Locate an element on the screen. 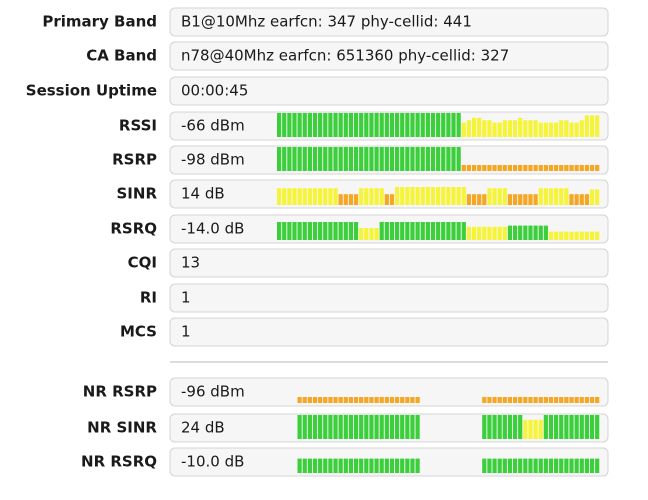  row-value: 24 dB is located at coordinates (203, 428).